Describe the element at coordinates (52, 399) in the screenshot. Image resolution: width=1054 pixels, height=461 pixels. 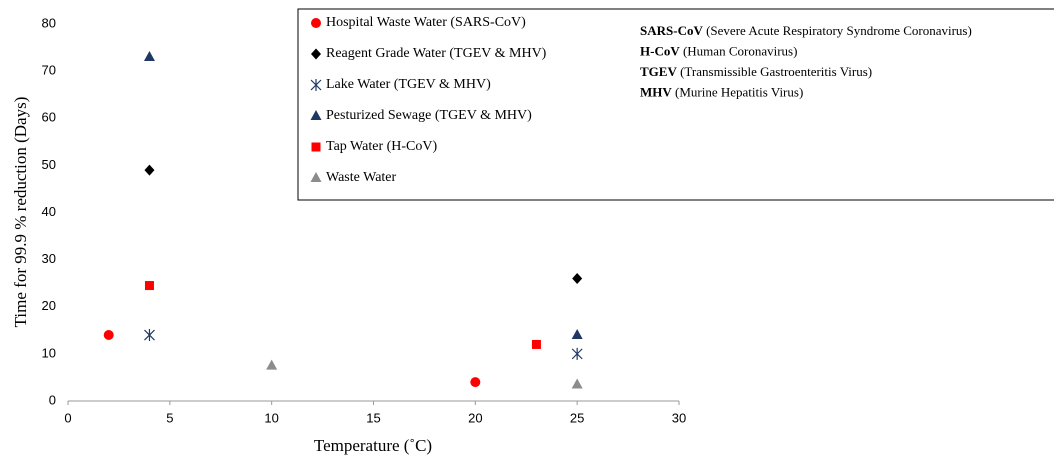
I see `y-tick-label: 0` at that location.